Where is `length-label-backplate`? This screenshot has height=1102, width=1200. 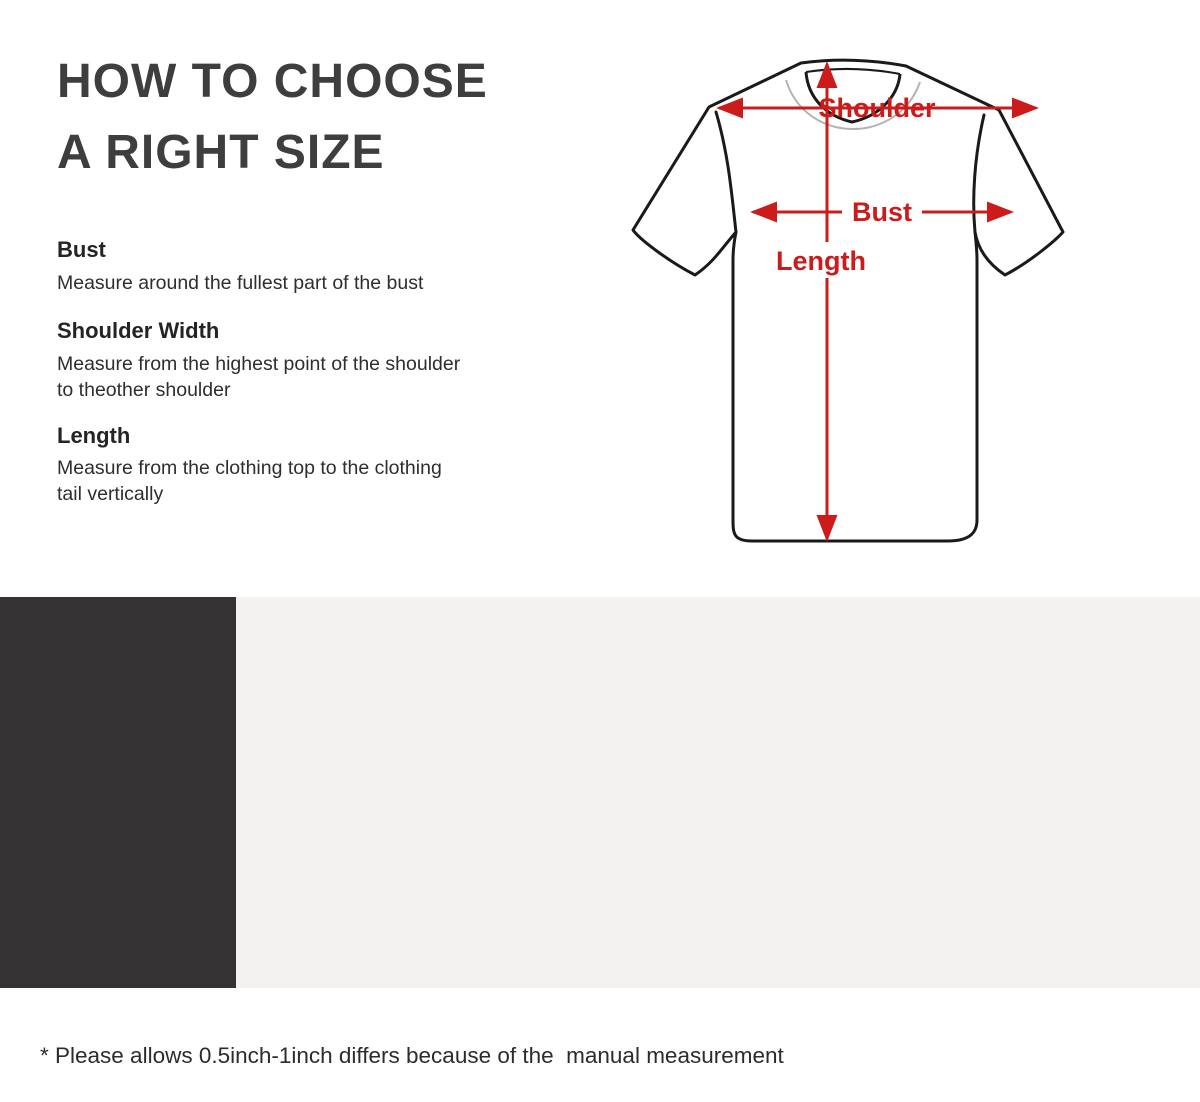 length-label-backplate is located at coordinates (822, 260).